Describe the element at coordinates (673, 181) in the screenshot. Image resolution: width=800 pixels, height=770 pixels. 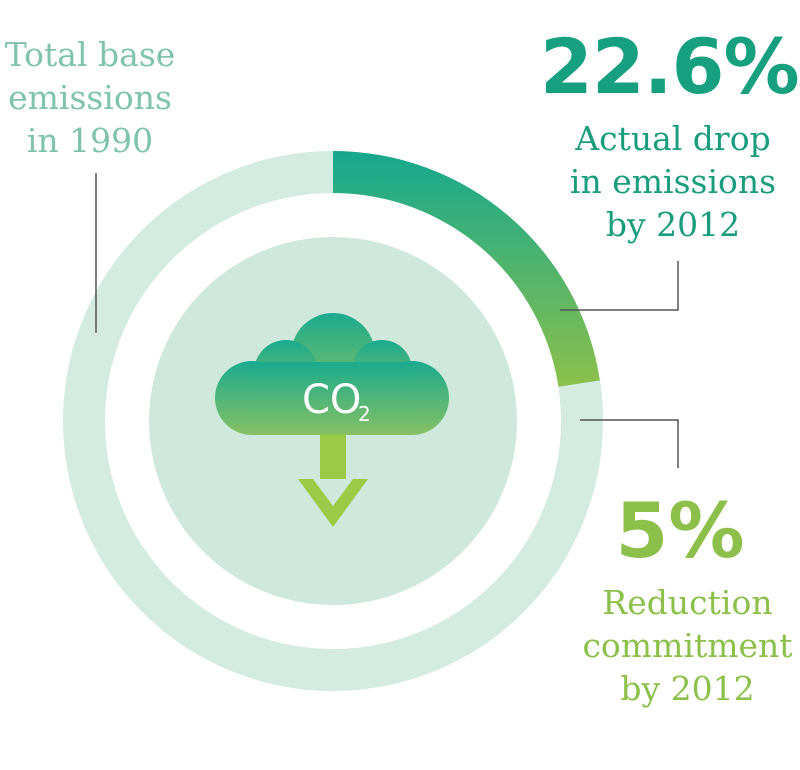
I see `actual-drop-label: Actual drop in emissions by 2012` at that location.